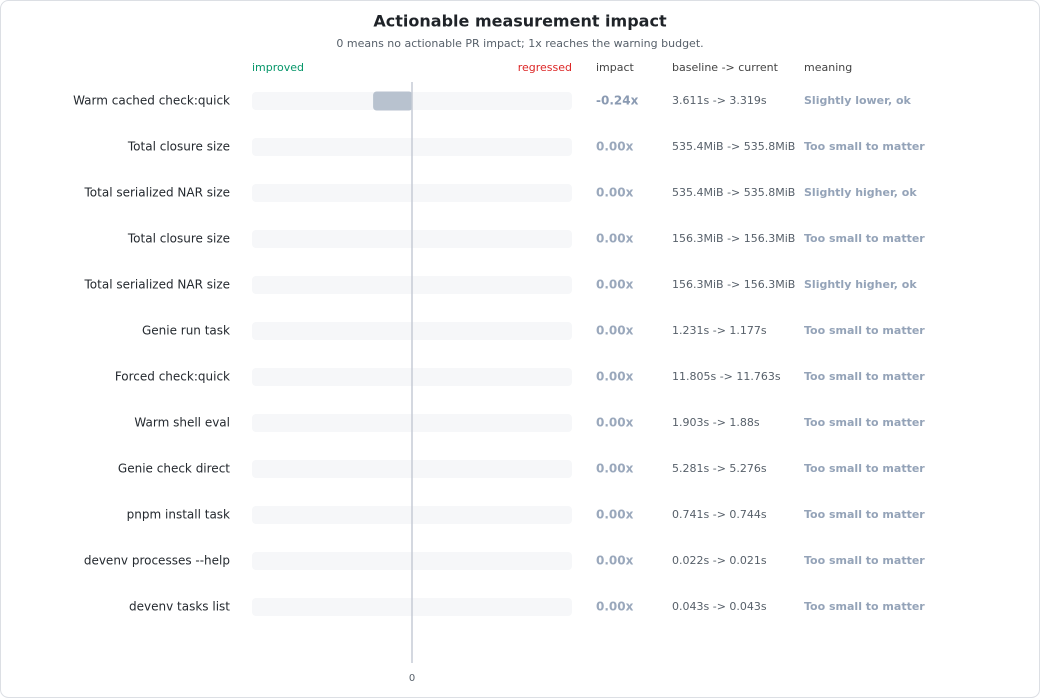 The height and width of the screenshot is (698, 1040). Describe the element at coordinates (151, 101) in the screenshot. I see `category-label: Warm cached check:quick` at that location.